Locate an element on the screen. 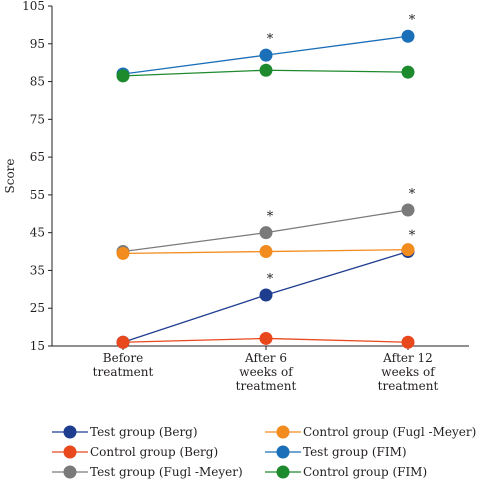 The height and width of the screenshot is (482, 479). y-tick-label: 65 is located at coordinates (37, 157).